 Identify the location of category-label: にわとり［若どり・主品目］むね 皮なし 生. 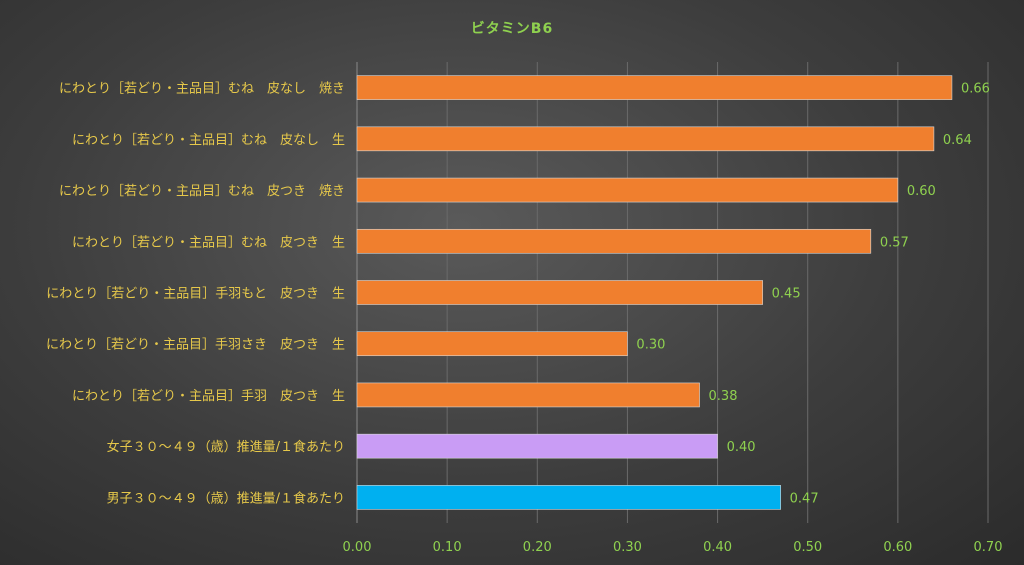
(208, 140).